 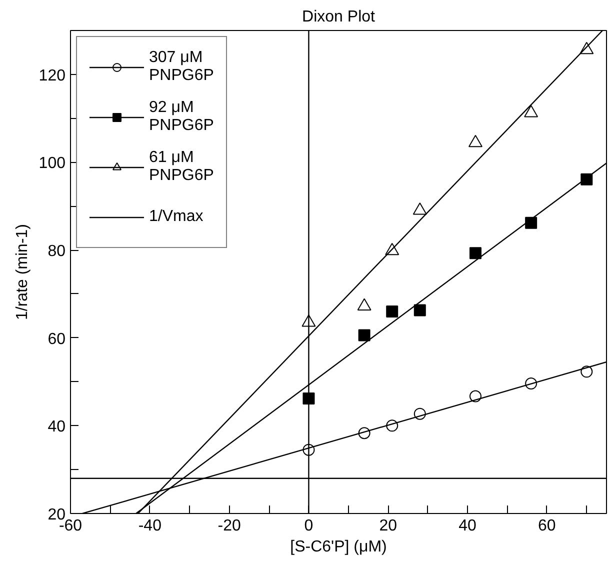 What do you see at coordinates (467, 526) in the screenshot?
I see `x-tick-label: 40` at bounding box center [467, 526].